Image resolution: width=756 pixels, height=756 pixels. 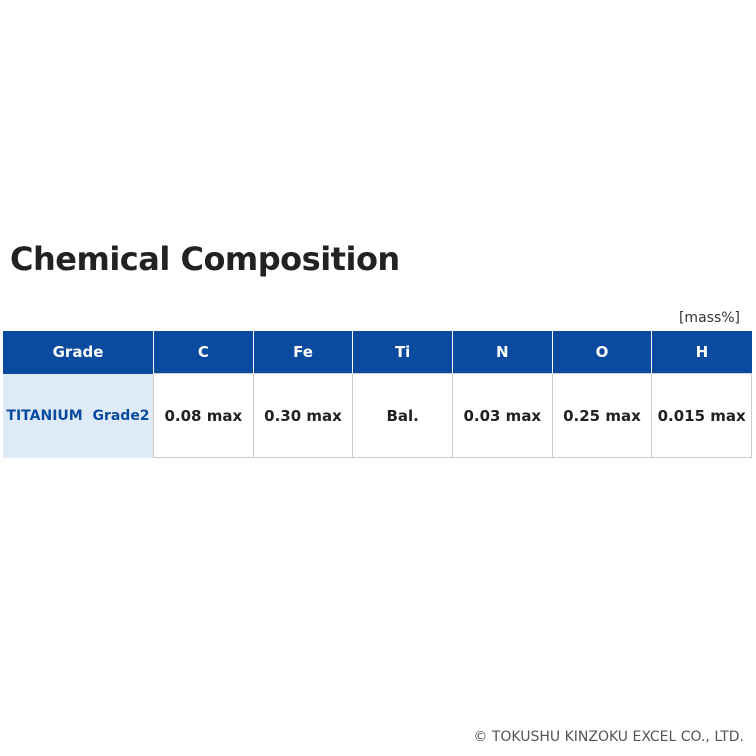 What do you see at coordinates (502, 352) in the screenshot?
I see `column-header: N` at bounding box center [502, 352].